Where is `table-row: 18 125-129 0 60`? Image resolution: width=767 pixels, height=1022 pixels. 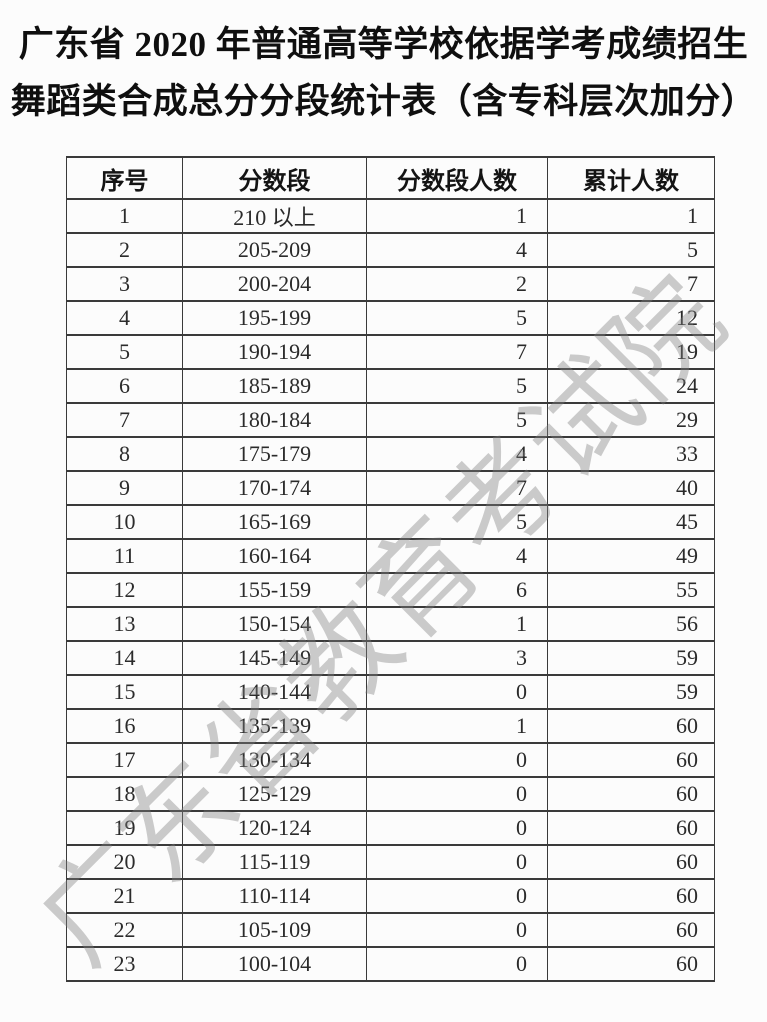
table-row: 18 125-129 0 60 is located at coordinates (390, 794).